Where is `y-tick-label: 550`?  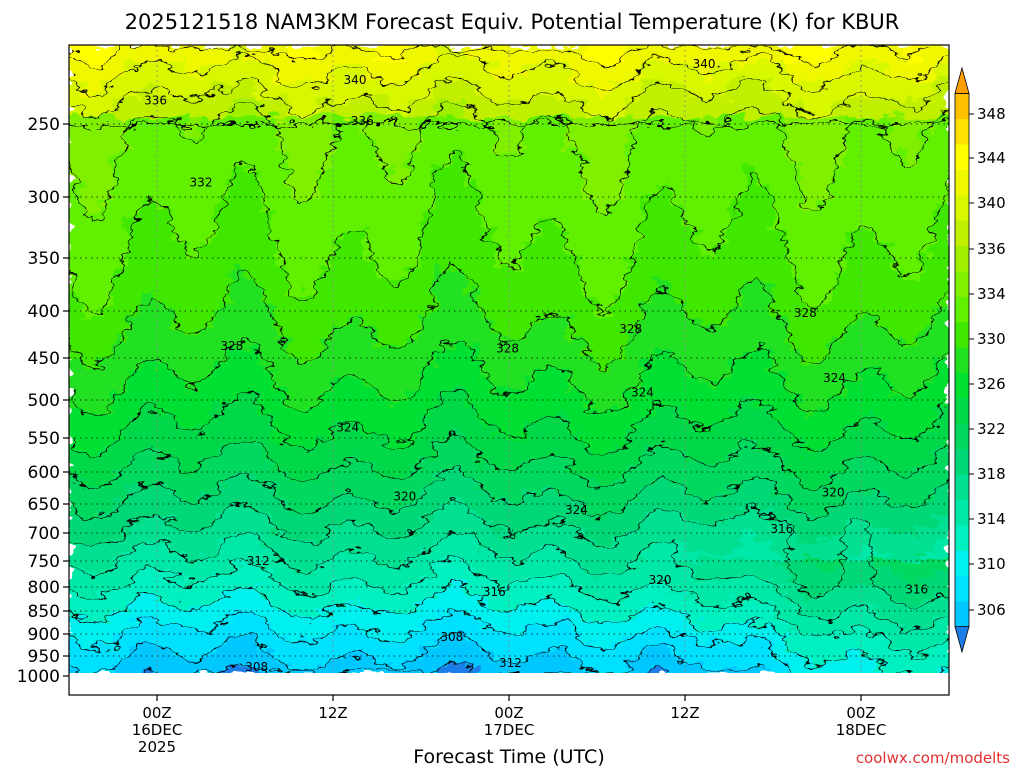
y-tick-label: 550 is located at coordinates (44, 439).